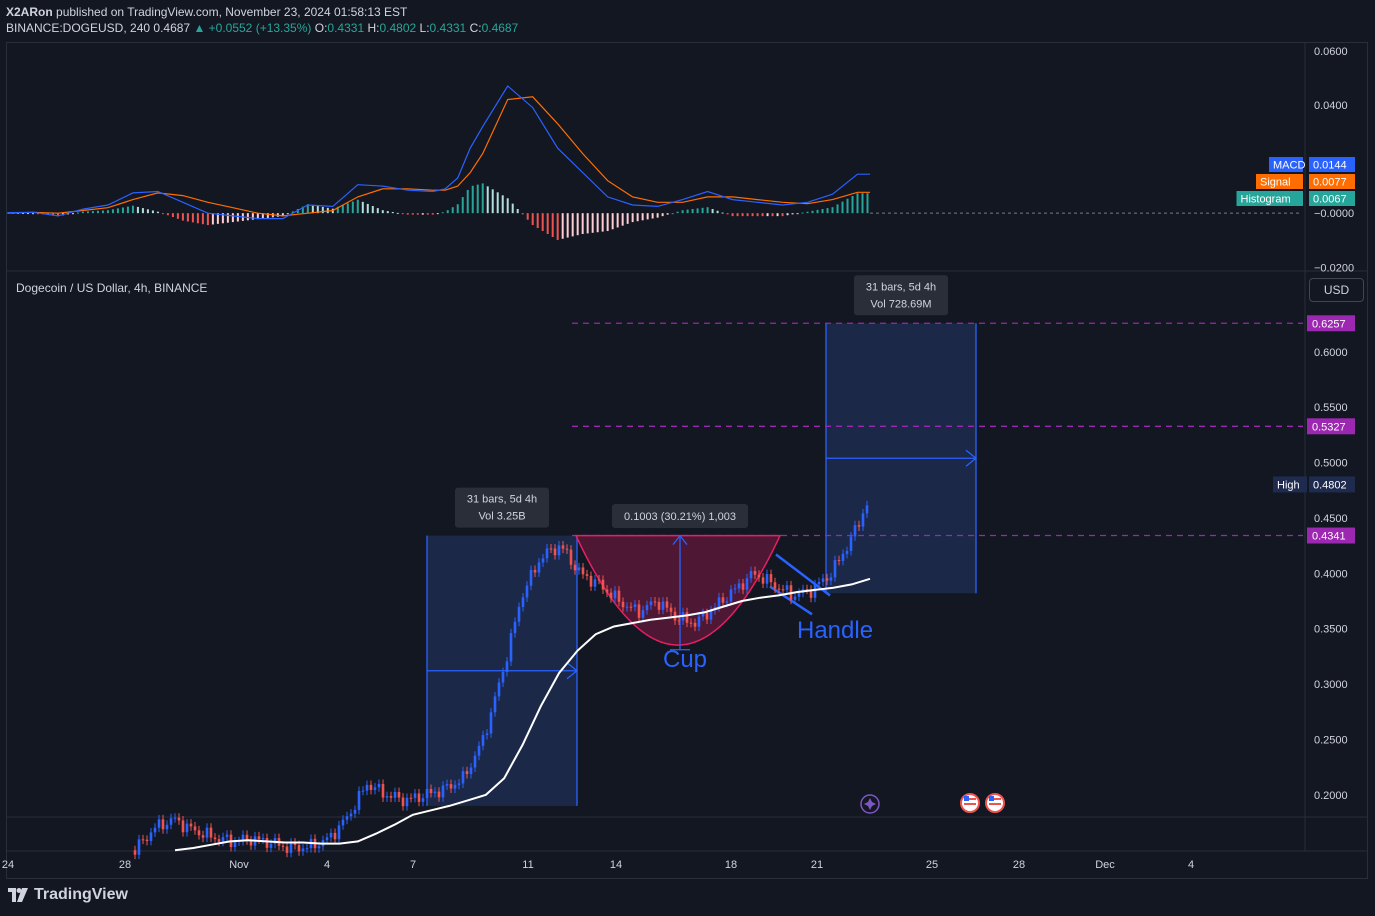  Describe the element at coordinates (1331, 426) in the screenshot. I see `level-price-tag` at that location.